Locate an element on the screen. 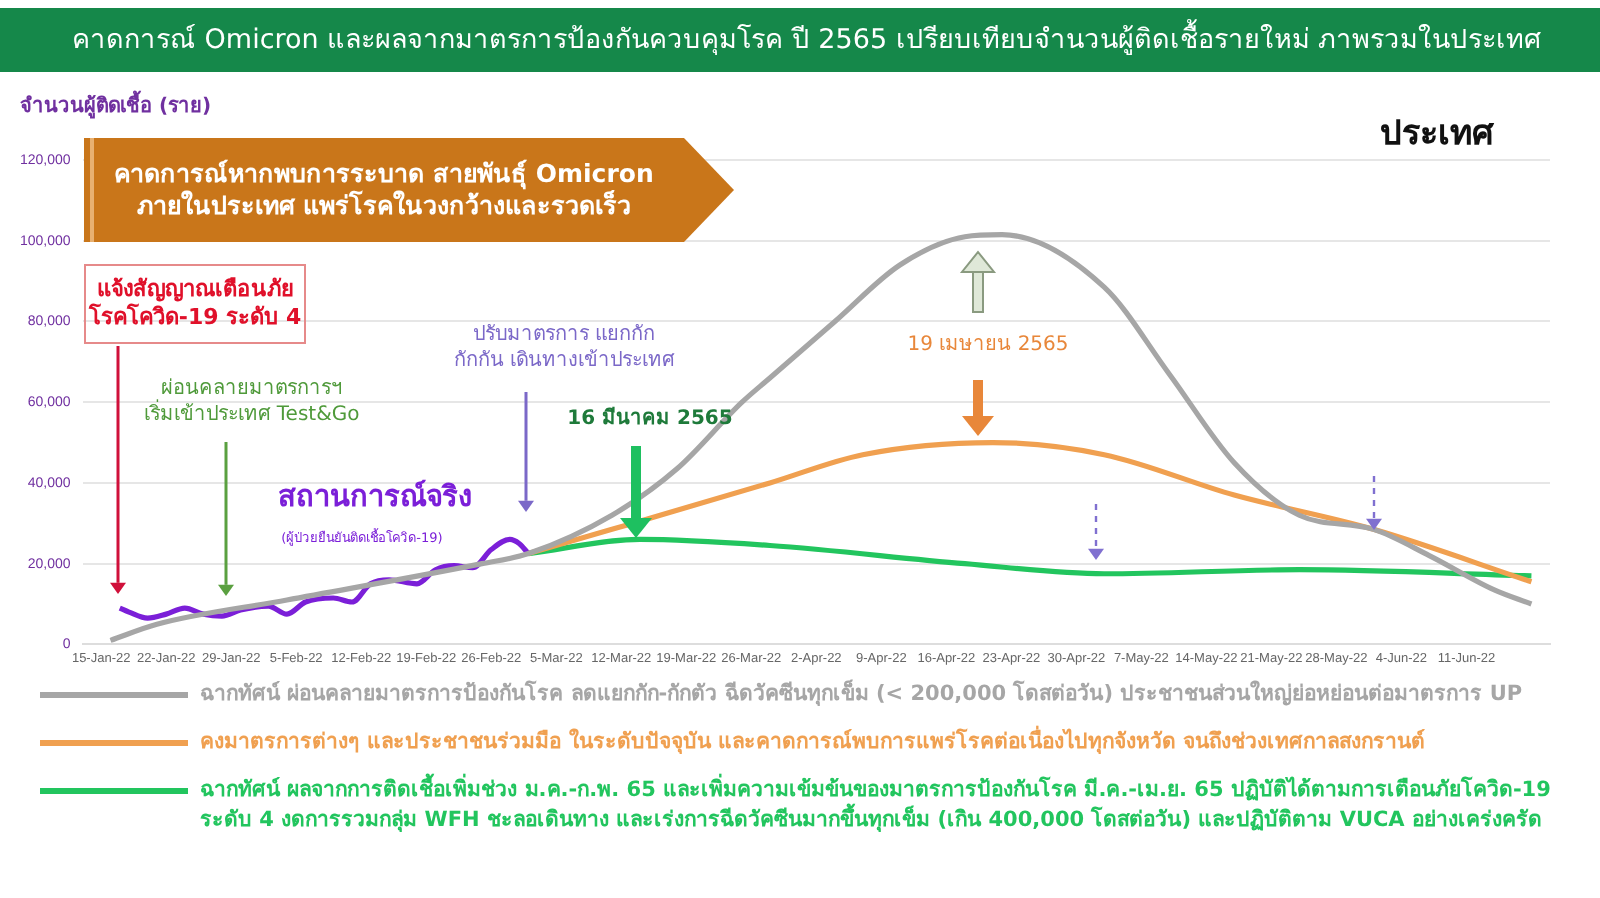  annotation: 19 เมษายน 2565 is located at coordinates (988, 347).